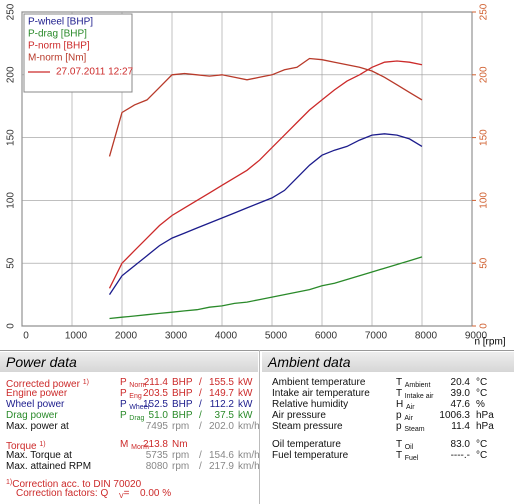  Describe the element at coordinates (155, 404) in the screenshot. I see `value: 152.5` at that location.